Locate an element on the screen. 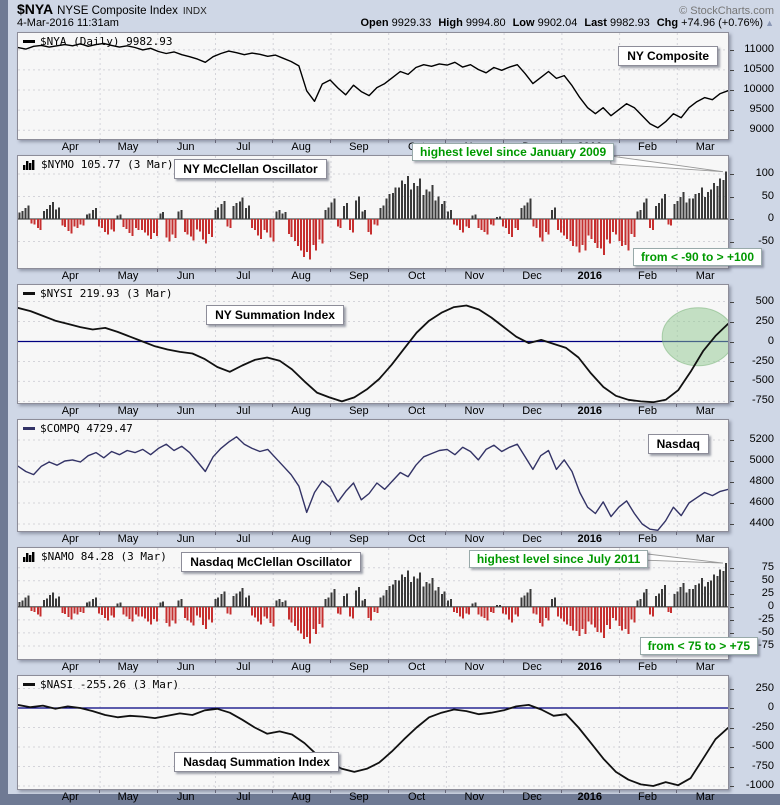 The image size is (780, 805). month-label: Mar is located at coordinates (705, 667).